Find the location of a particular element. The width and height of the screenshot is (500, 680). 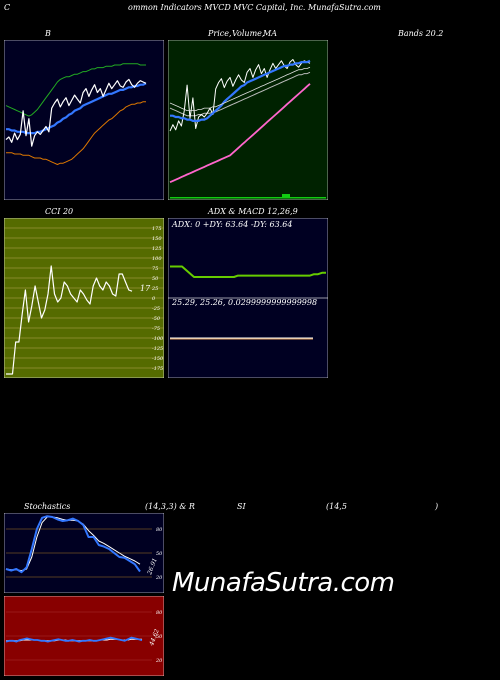

bollinger-upper-line is located at coordinates (75, 90).